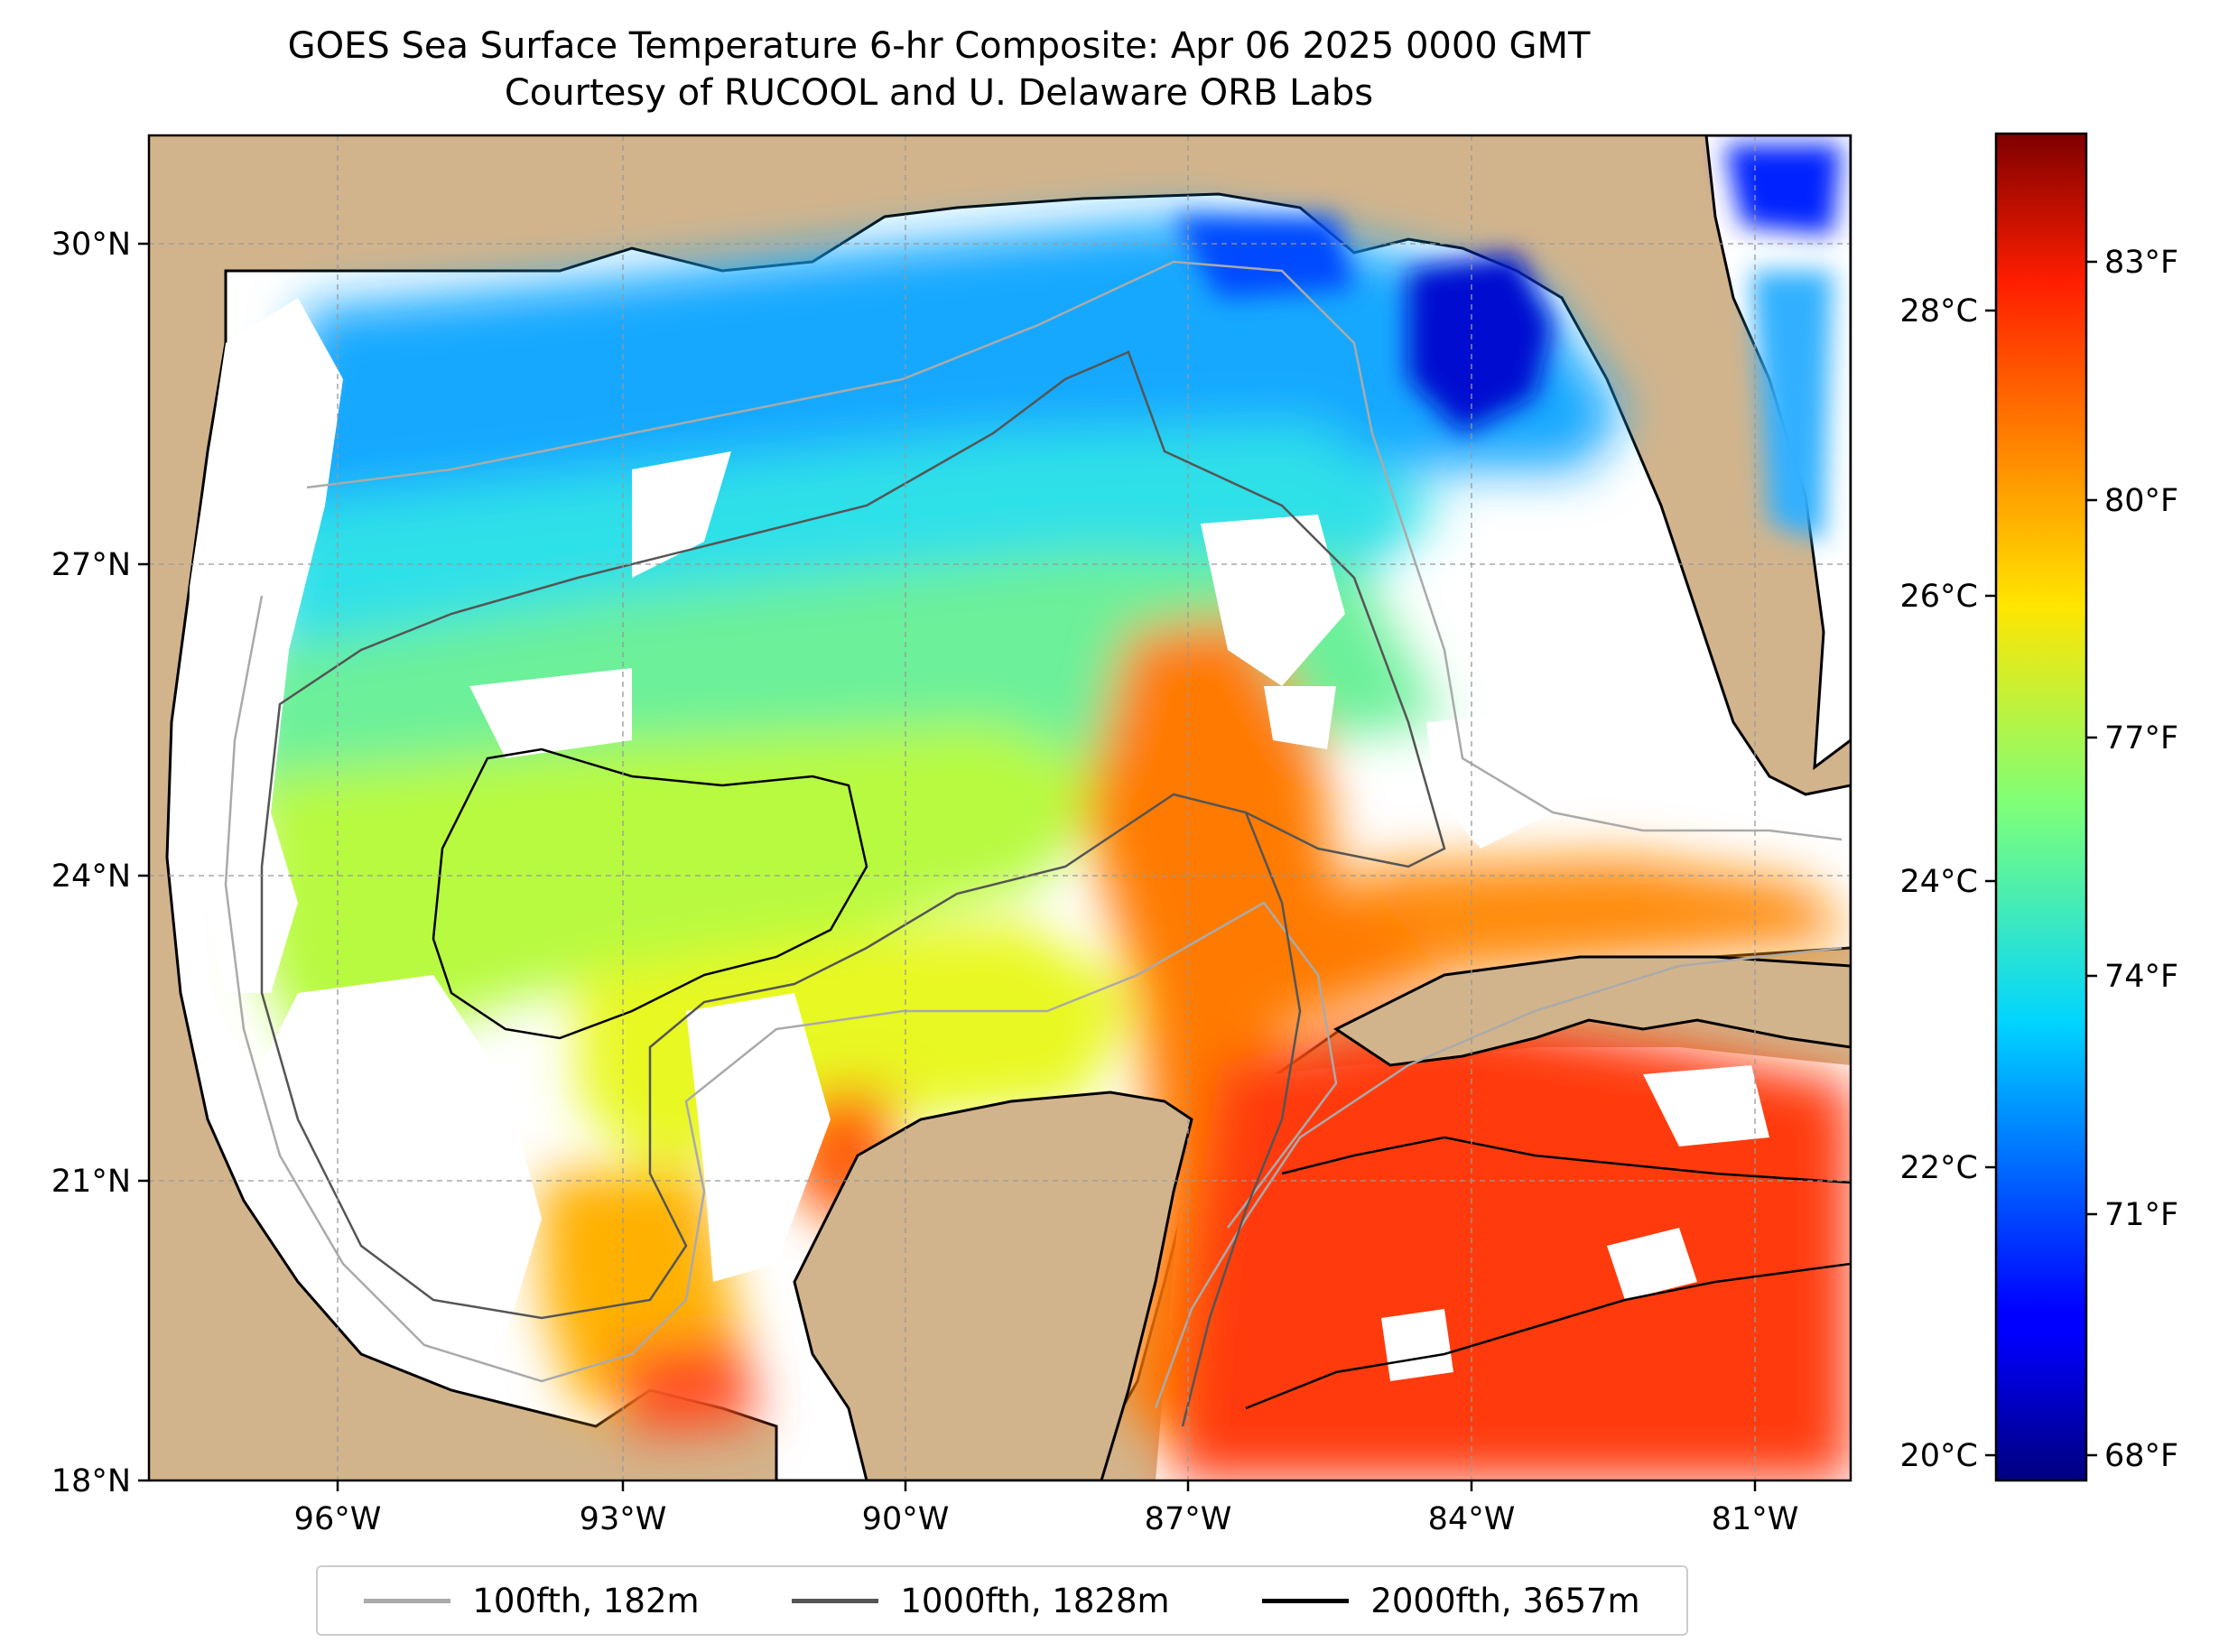 This screenshot has width=2219, height=1652. What do you see at coordinates (91, 245) in the screenshot?
I see `lat-label-30n: 30°N` at bounding box center [91, 245].